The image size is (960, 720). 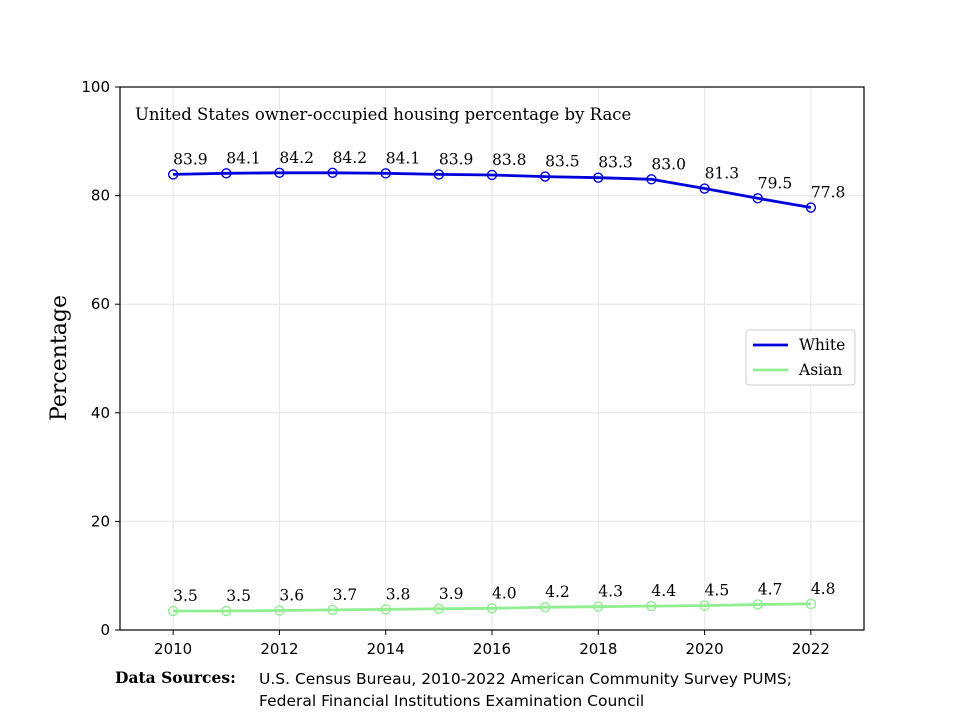 What do you see at coordinates (173, 649) in the screenshot?
I see `x-tick-label: 2010` at bounding box center [173, 649].